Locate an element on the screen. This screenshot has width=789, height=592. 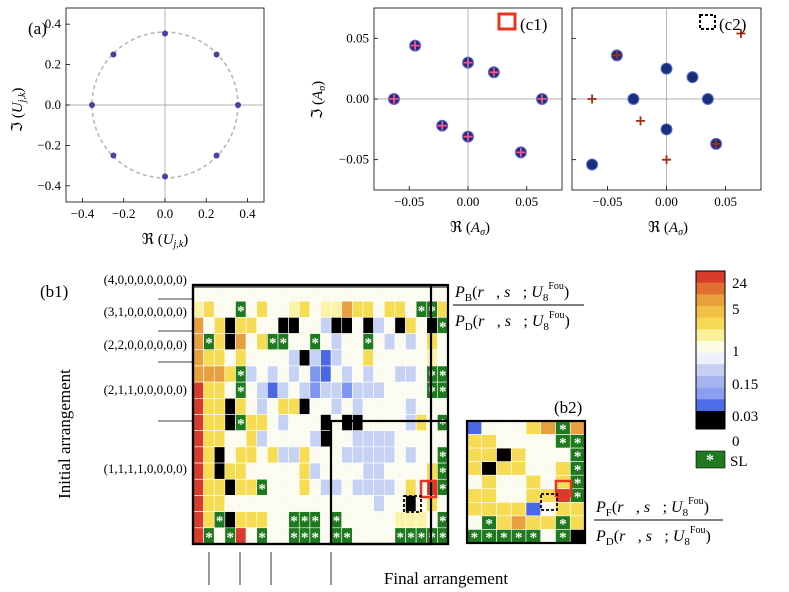
c1-cross is located at coordinates (394, 99).